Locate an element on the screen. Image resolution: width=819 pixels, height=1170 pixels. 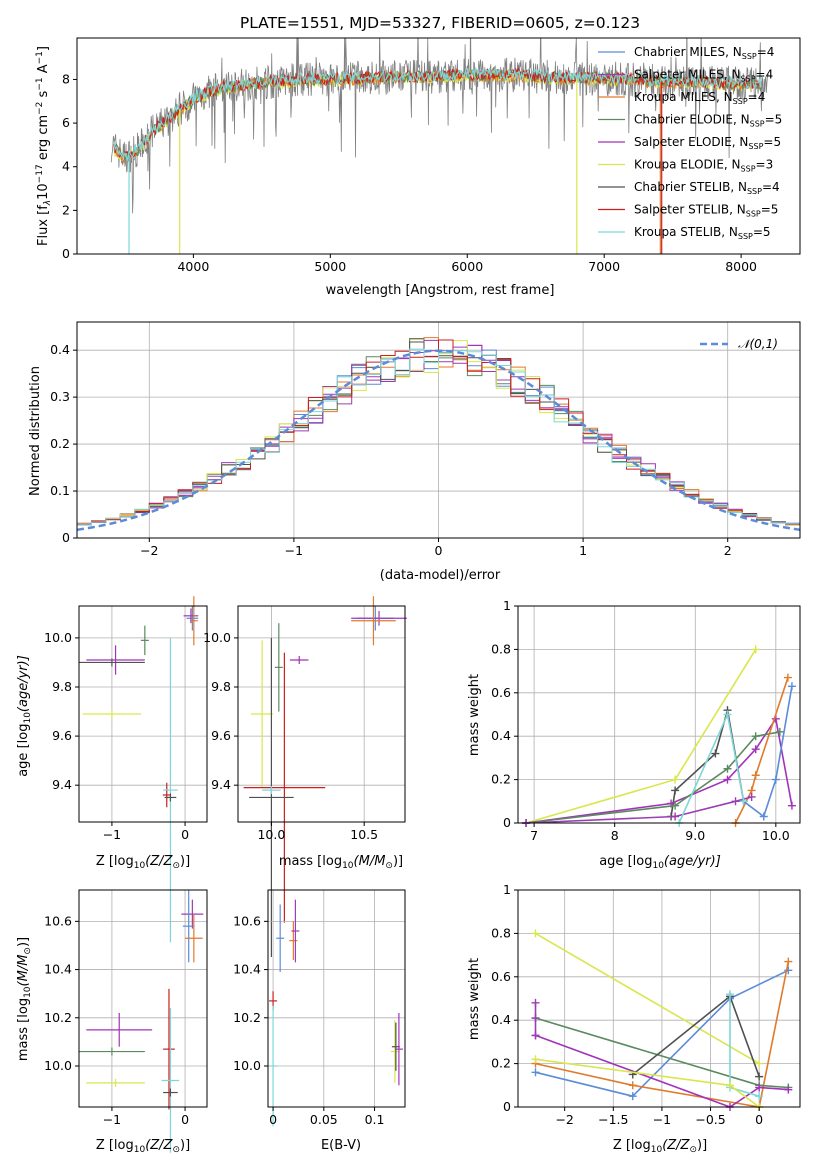
y-tick-label: 9.4 is located at coordinates (221, 784).